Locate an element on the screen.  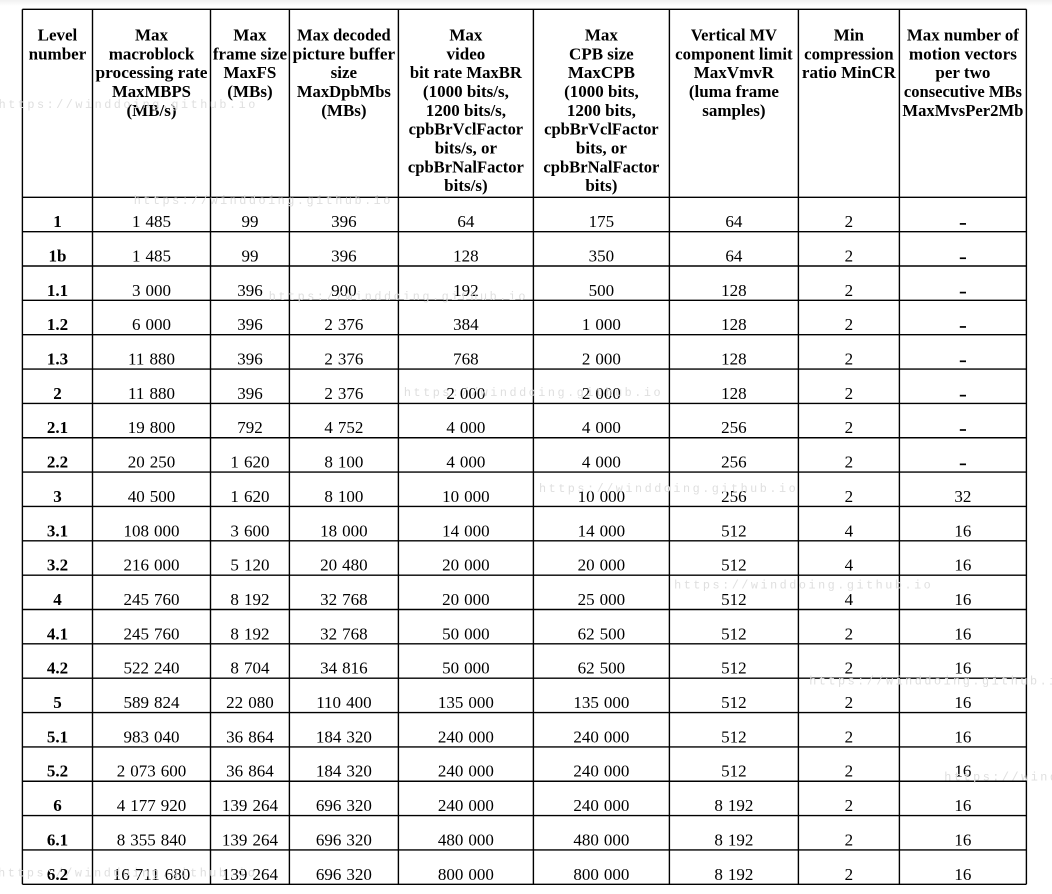
svg-text: frame size is located at coordinates (250, 53).